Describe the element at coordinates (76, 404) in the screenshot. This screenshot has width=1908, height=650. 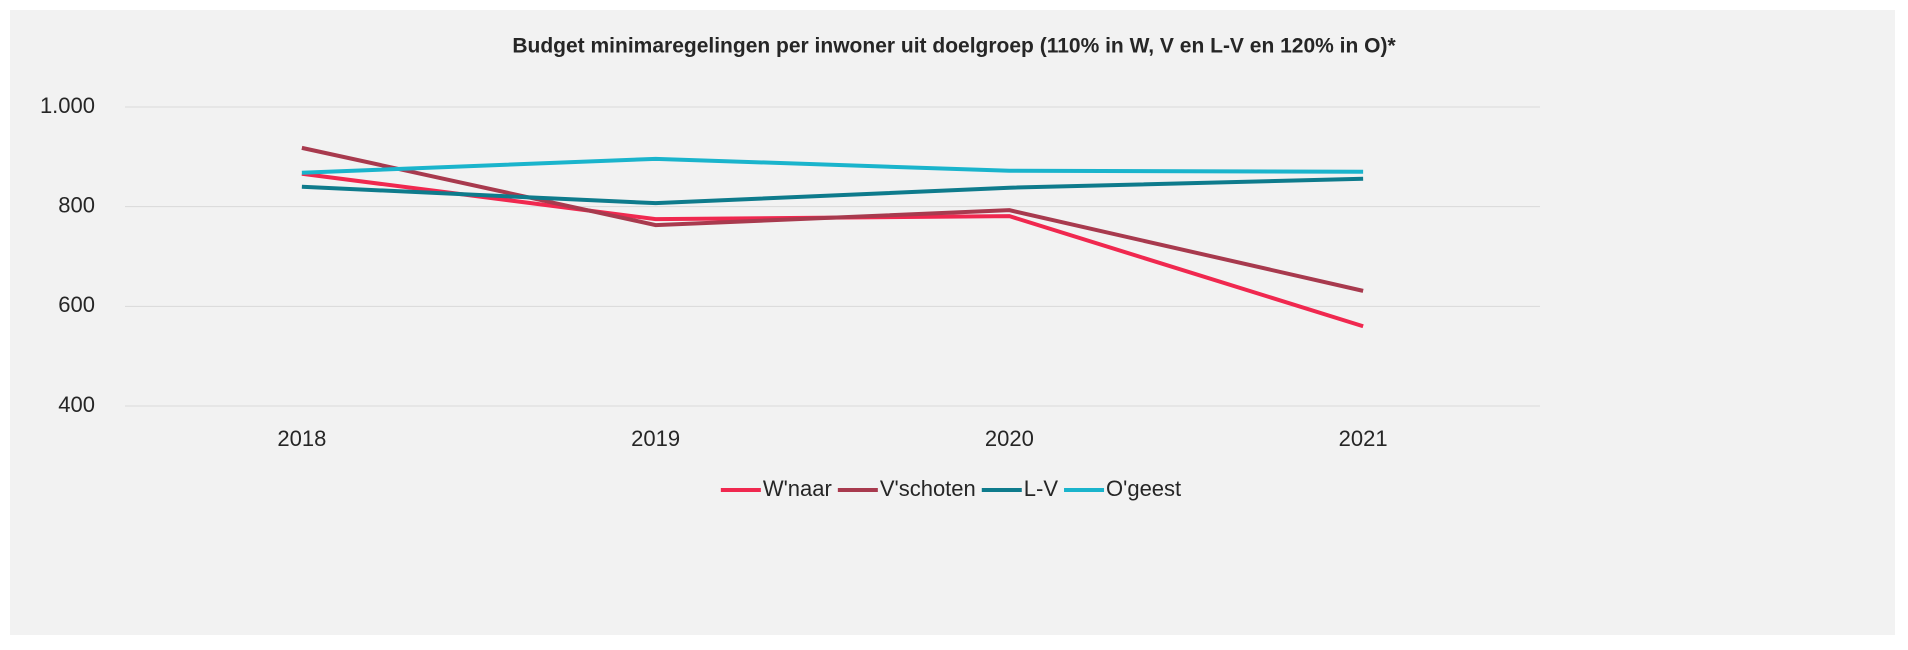
I see `y-tick-label: 400` at that location.